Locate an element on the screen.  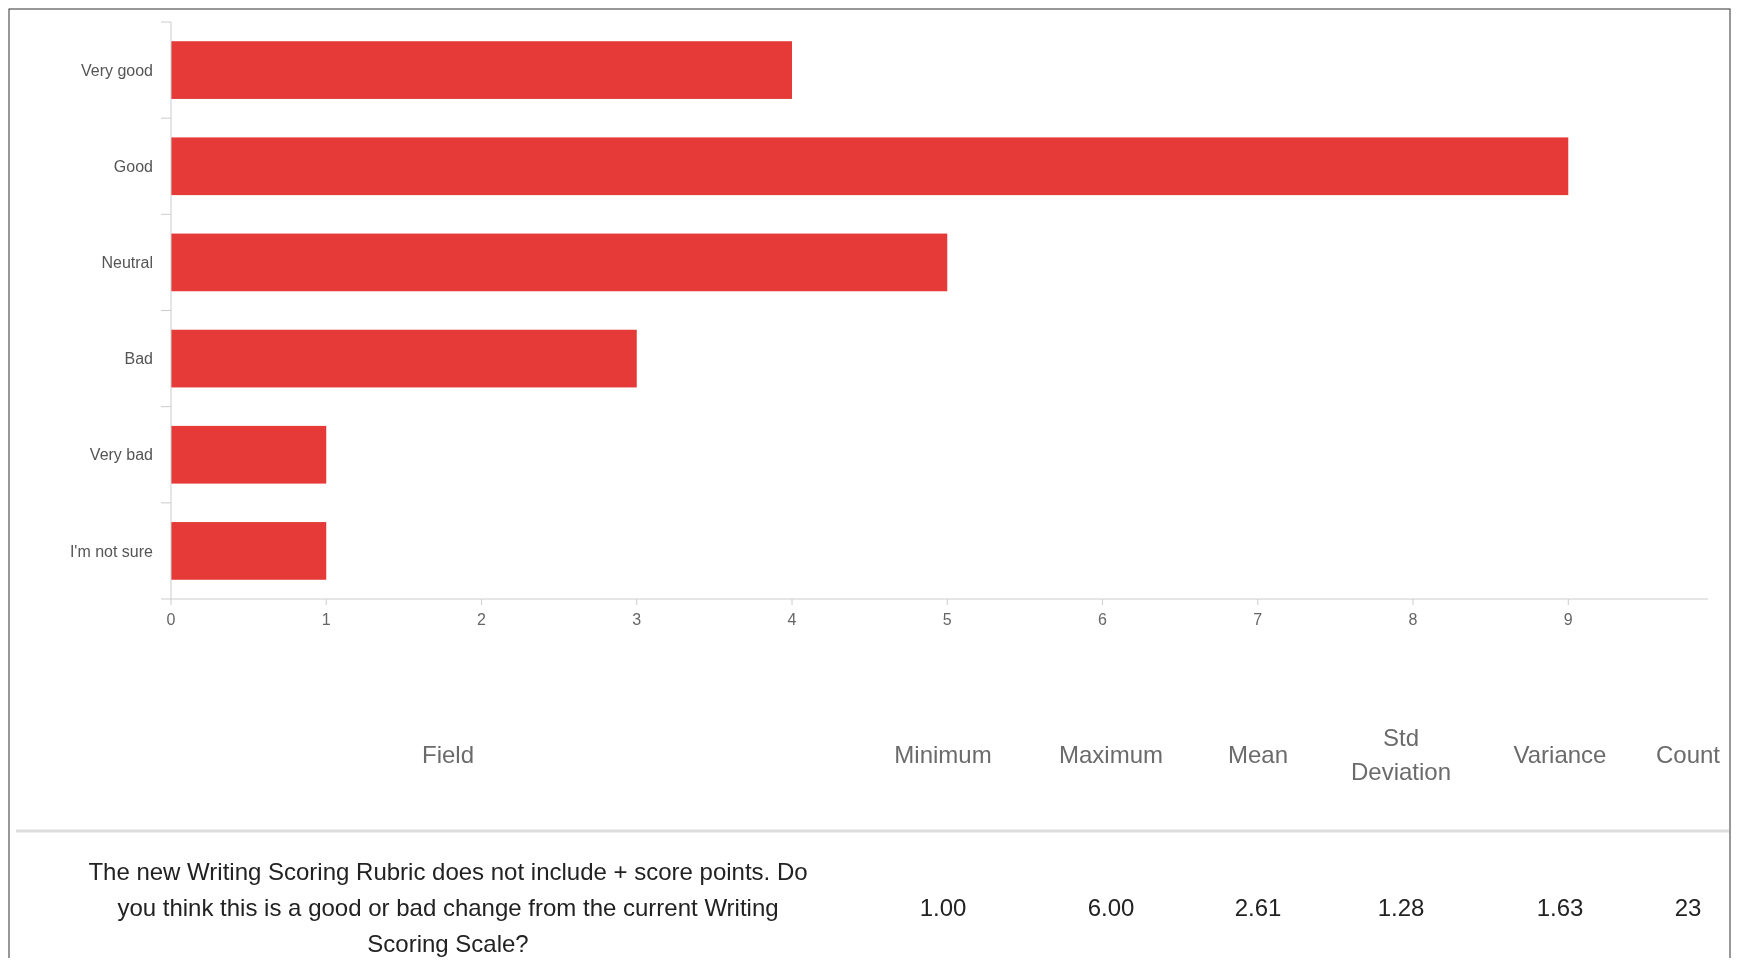
text: The new Writing Scoring Rubric does not include + score points. Do you think this is a good or bad change from the current Writing Scoring Scale? is located at coordinates (448, 907).